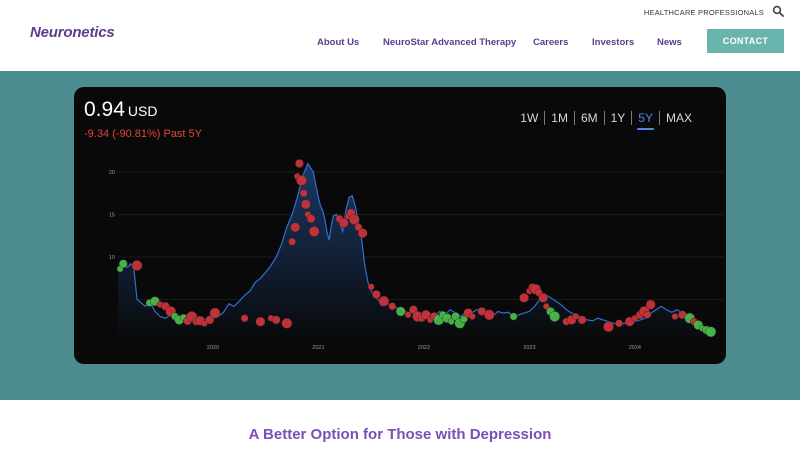  I want to click on price-currency: USD, so click(142, 111).